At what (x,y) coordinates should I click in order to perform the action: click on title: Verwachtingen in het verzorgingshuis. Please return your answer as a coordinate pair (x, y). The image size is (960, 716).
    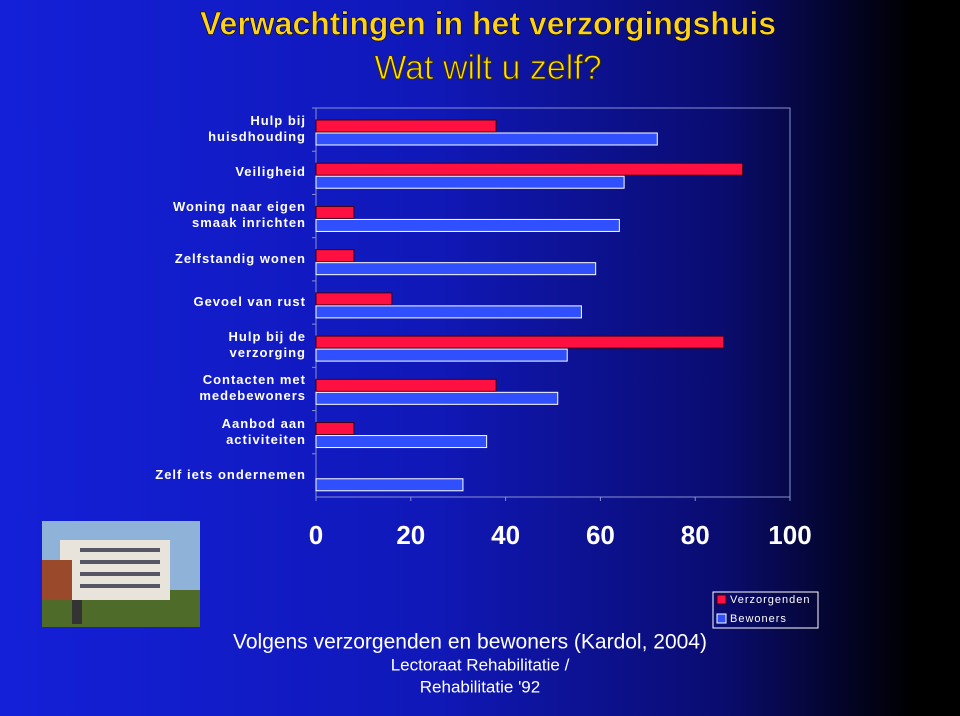
    Looking at the image, I should click on (488, 23).